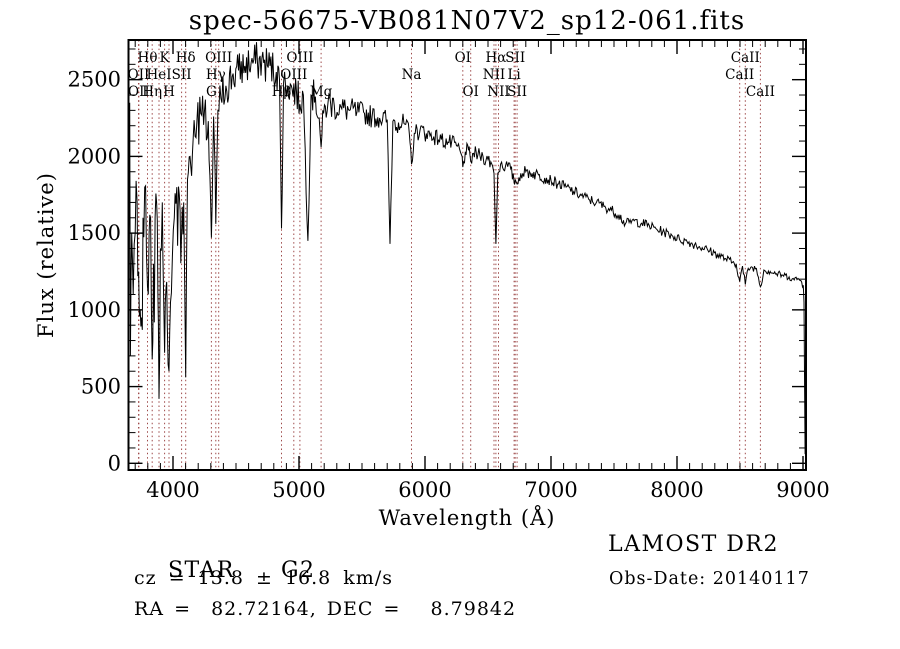 The image size is (900, 649). I want to click on spectral-line-label: K, so click(165, 58).